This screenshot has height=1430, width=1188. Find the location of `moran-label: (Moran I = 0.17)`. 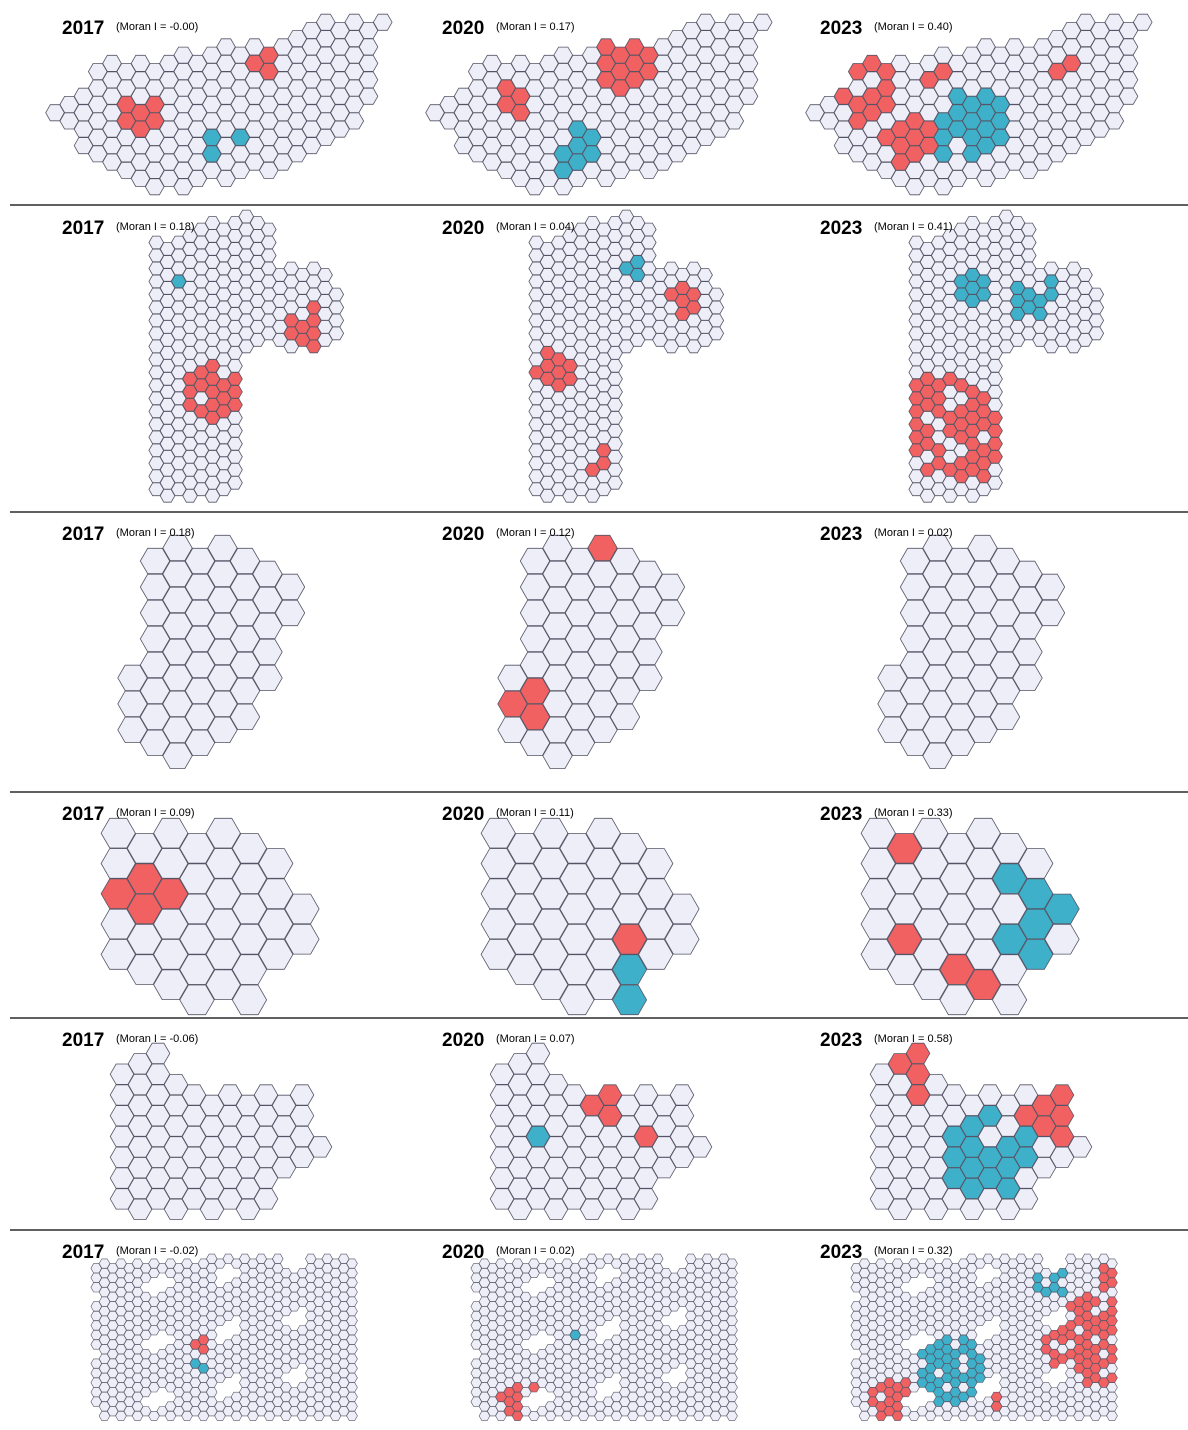

moran-label: (Moran I = 0.17) is located at coordinates (535, 27).